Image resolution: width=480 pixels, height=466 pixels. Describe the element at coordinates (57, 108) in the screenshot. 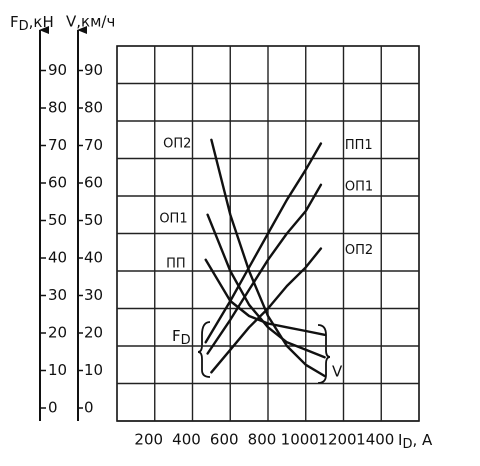

I see `y-tick-label: 80` at that location.